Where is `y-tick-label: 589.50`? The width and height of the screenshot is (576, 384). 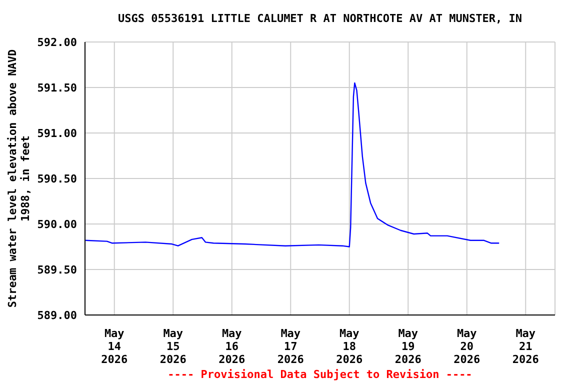
y-tick-label: 589.50 is located at coordinates (57, 269).